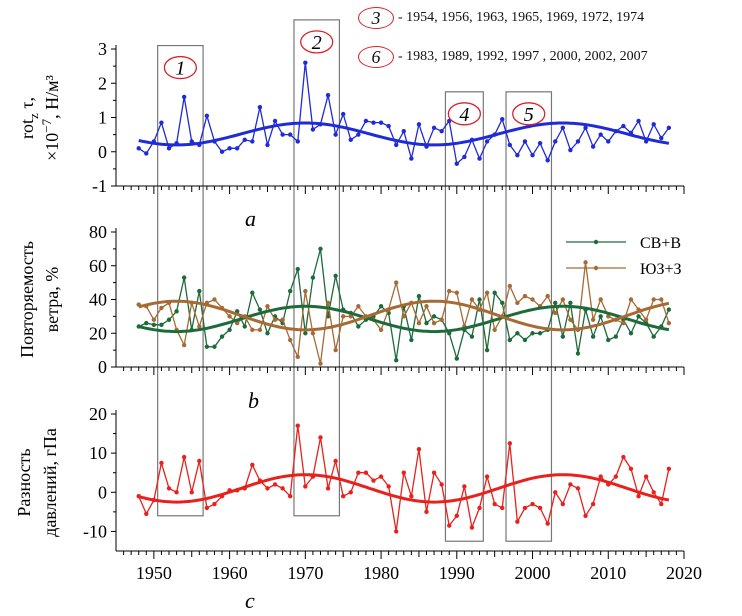 The height and width of the screenshot is (616, 742). I want to click on y-tick-label: -1, so click(99, 186).